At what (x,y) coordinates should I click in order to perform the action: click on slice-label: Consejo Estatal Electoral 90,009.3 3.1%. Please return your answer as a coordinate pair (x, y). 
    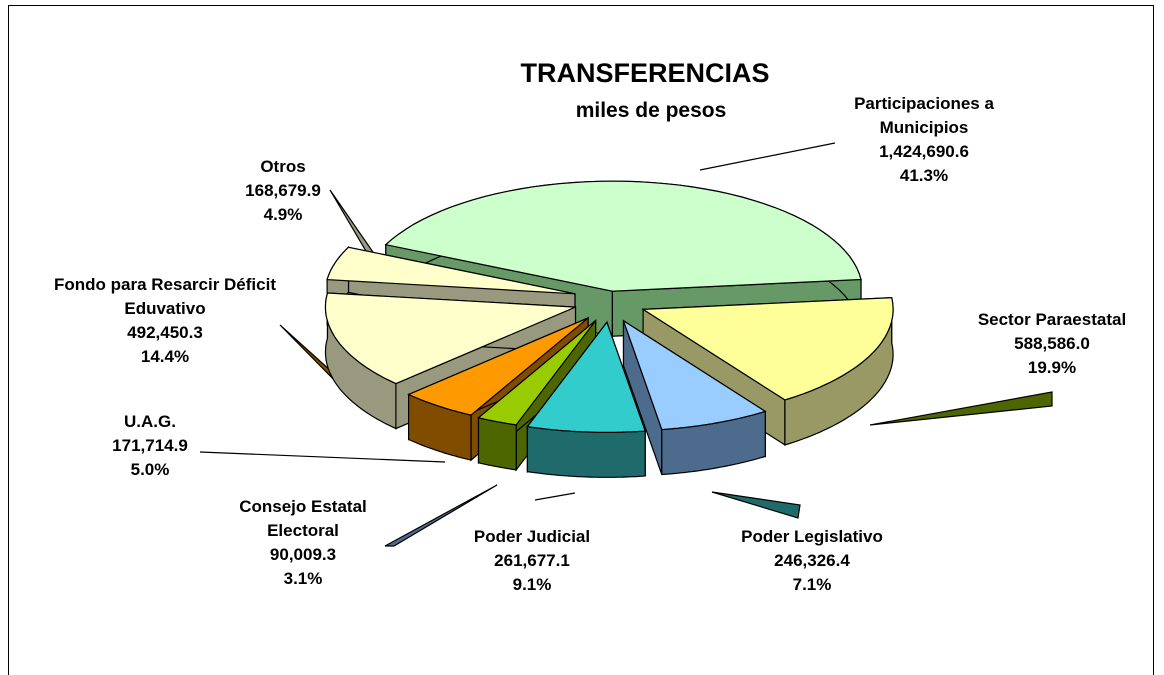
    Looking at the image, I should click on (303, 543).